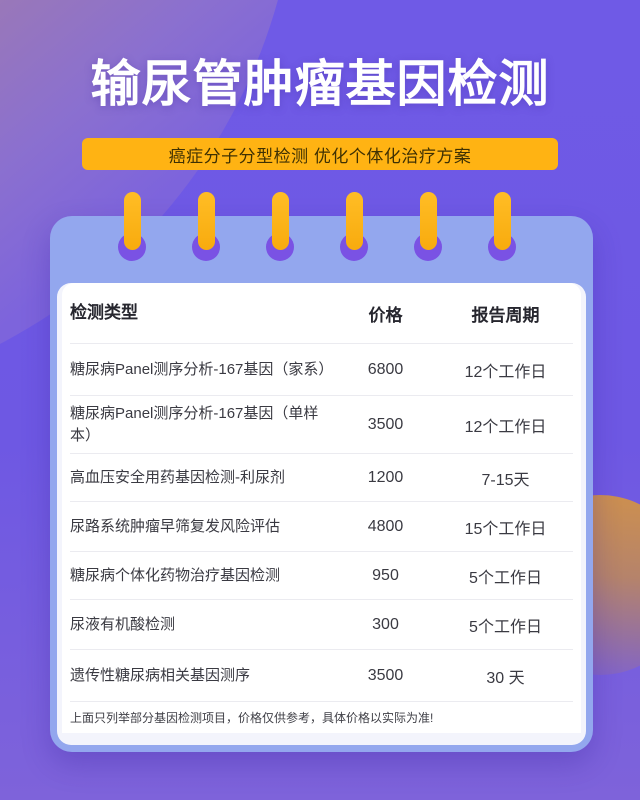  Describe the element at coordinates (320, 154) in the screenshot. I see `subtitle-badge: 癌症分子分型检测 优化个体化治疗方案` at that location.